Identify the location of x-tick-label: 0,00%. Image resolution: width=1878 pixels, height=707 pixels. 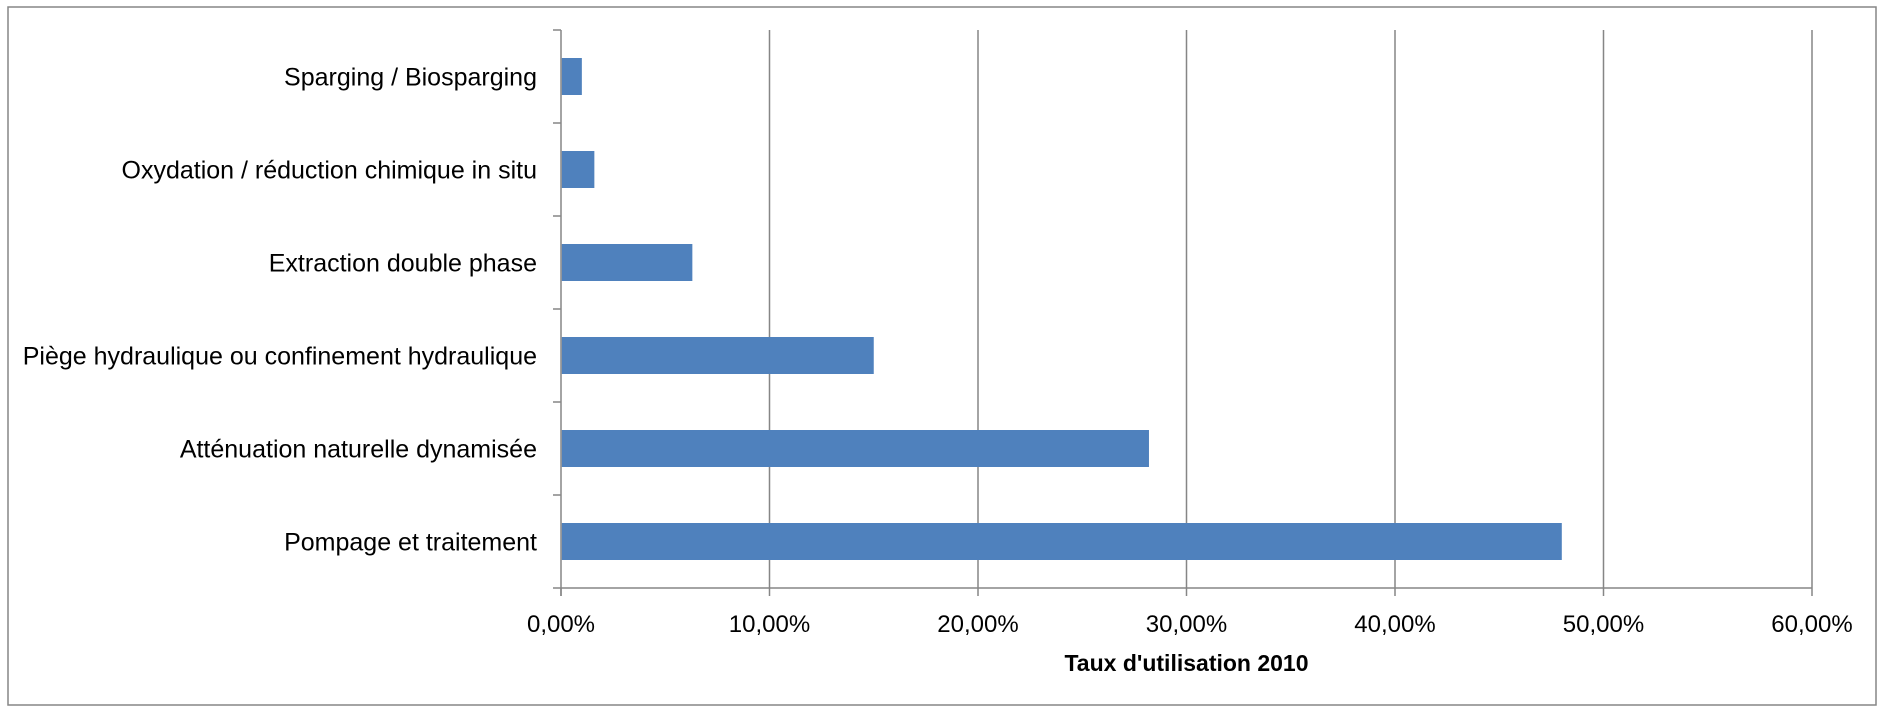
(561, 624).